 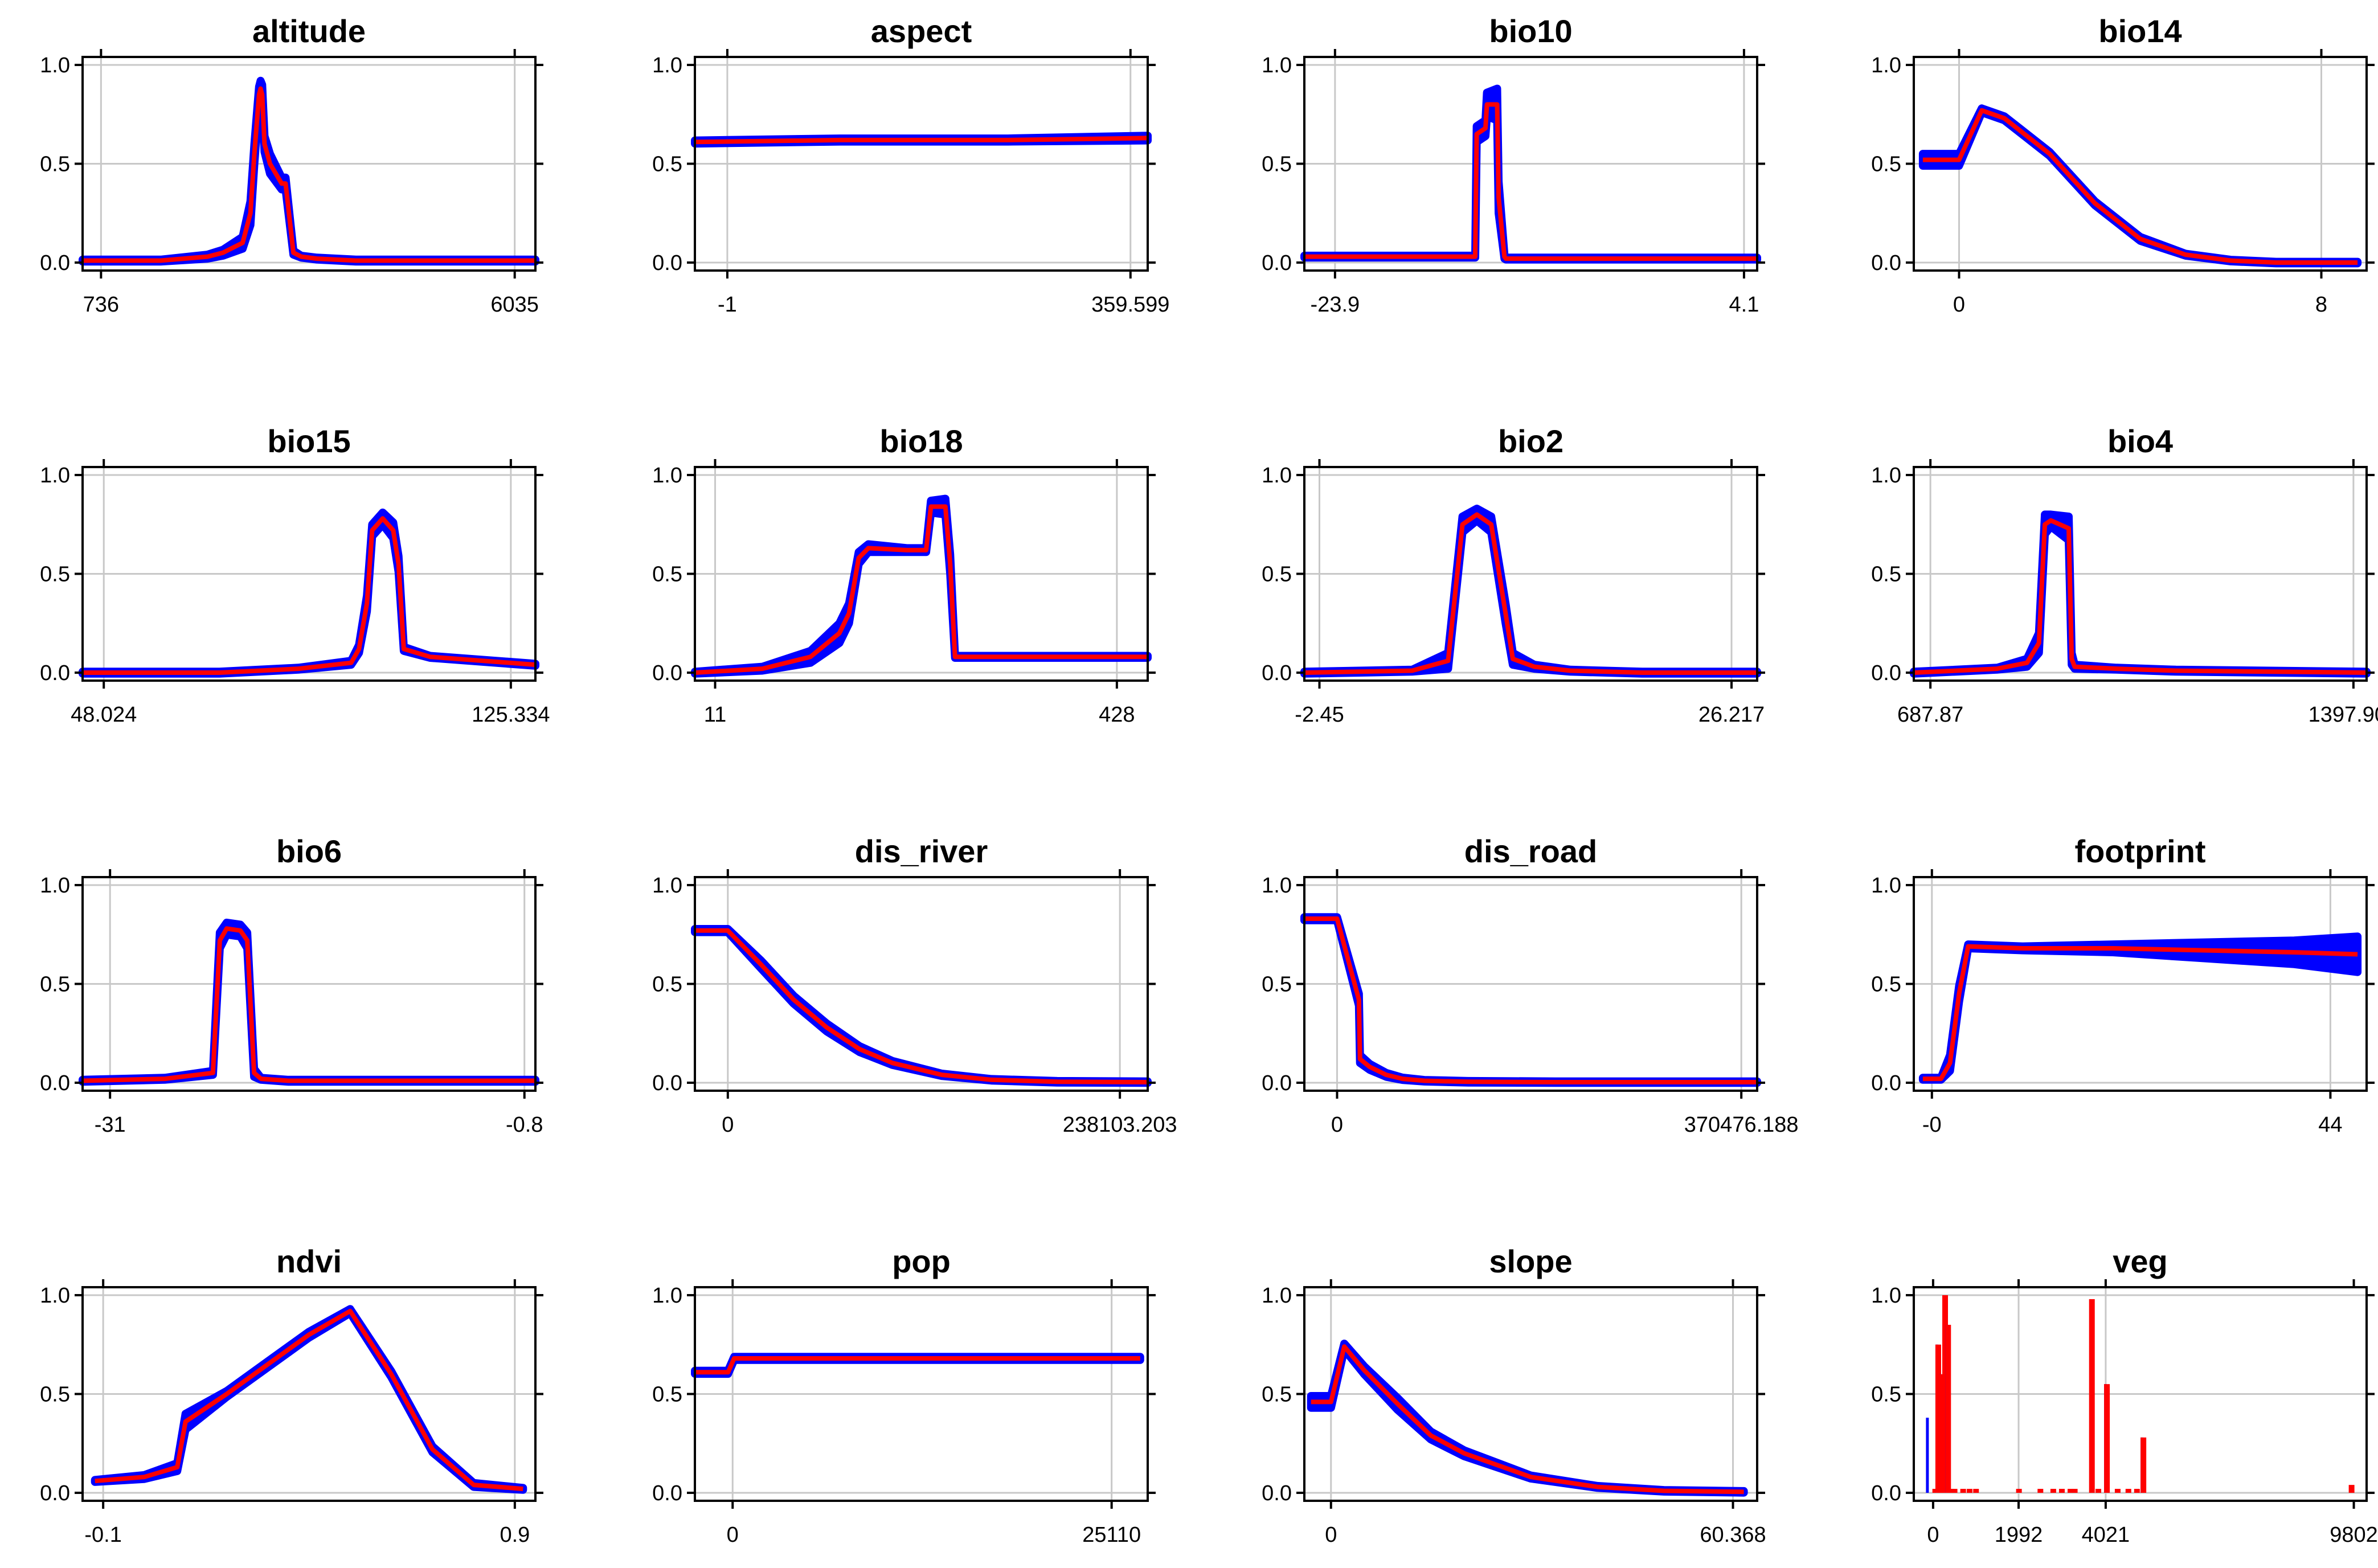 I want to click on panel-bio4: bio4 0.0 0.5 1.0 687.87 1397.908, so click(x=2124, y=575).